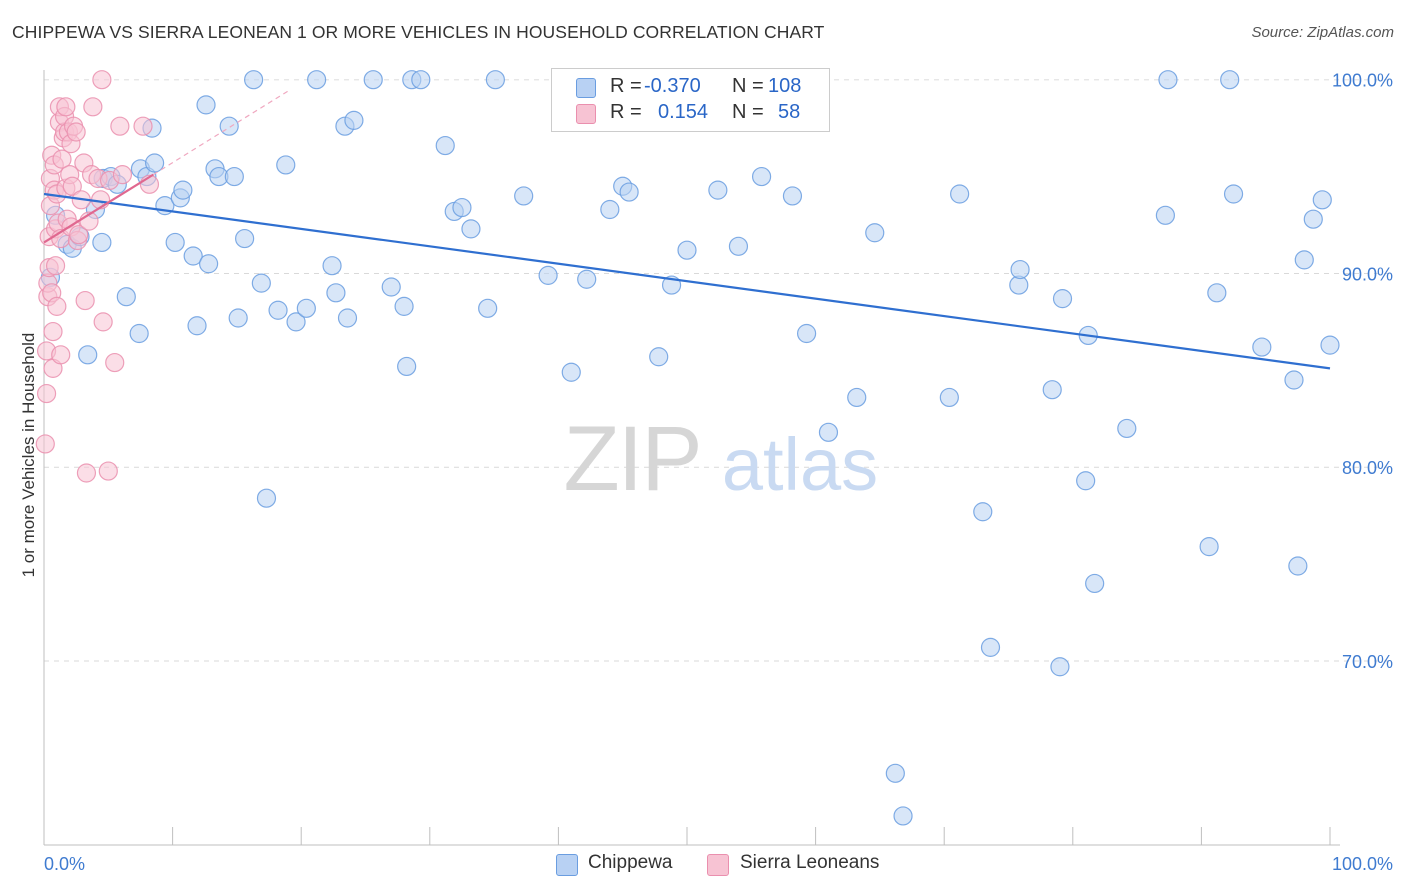 The width and height of the screenshot is (1406, 892). What do you see at coordinates (672, 86) in the screenshot?
I see `legend-r-value: -0.370` at bounding box center [672, 86].